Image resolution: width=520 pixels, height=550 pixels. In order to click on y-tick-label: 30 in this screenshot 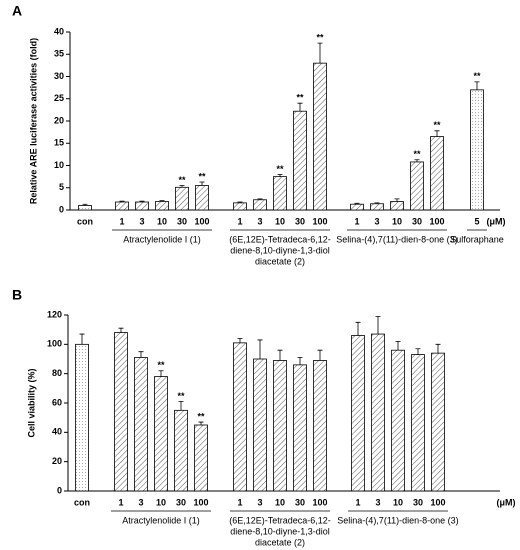, I will do `click(59, 76)`.